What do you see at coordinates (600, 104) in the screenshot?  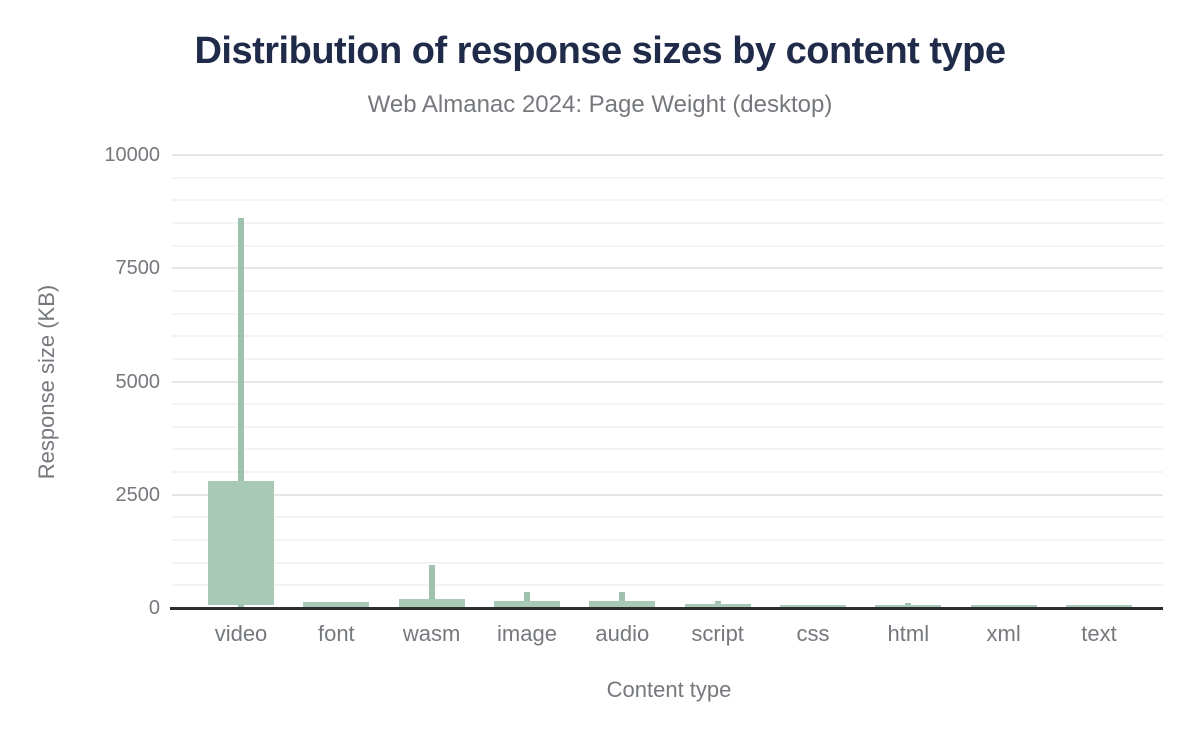 I see `chart-subtitle: Web Almanac 2024: Page Weight (desktop)` at bounding box center [600, 104].